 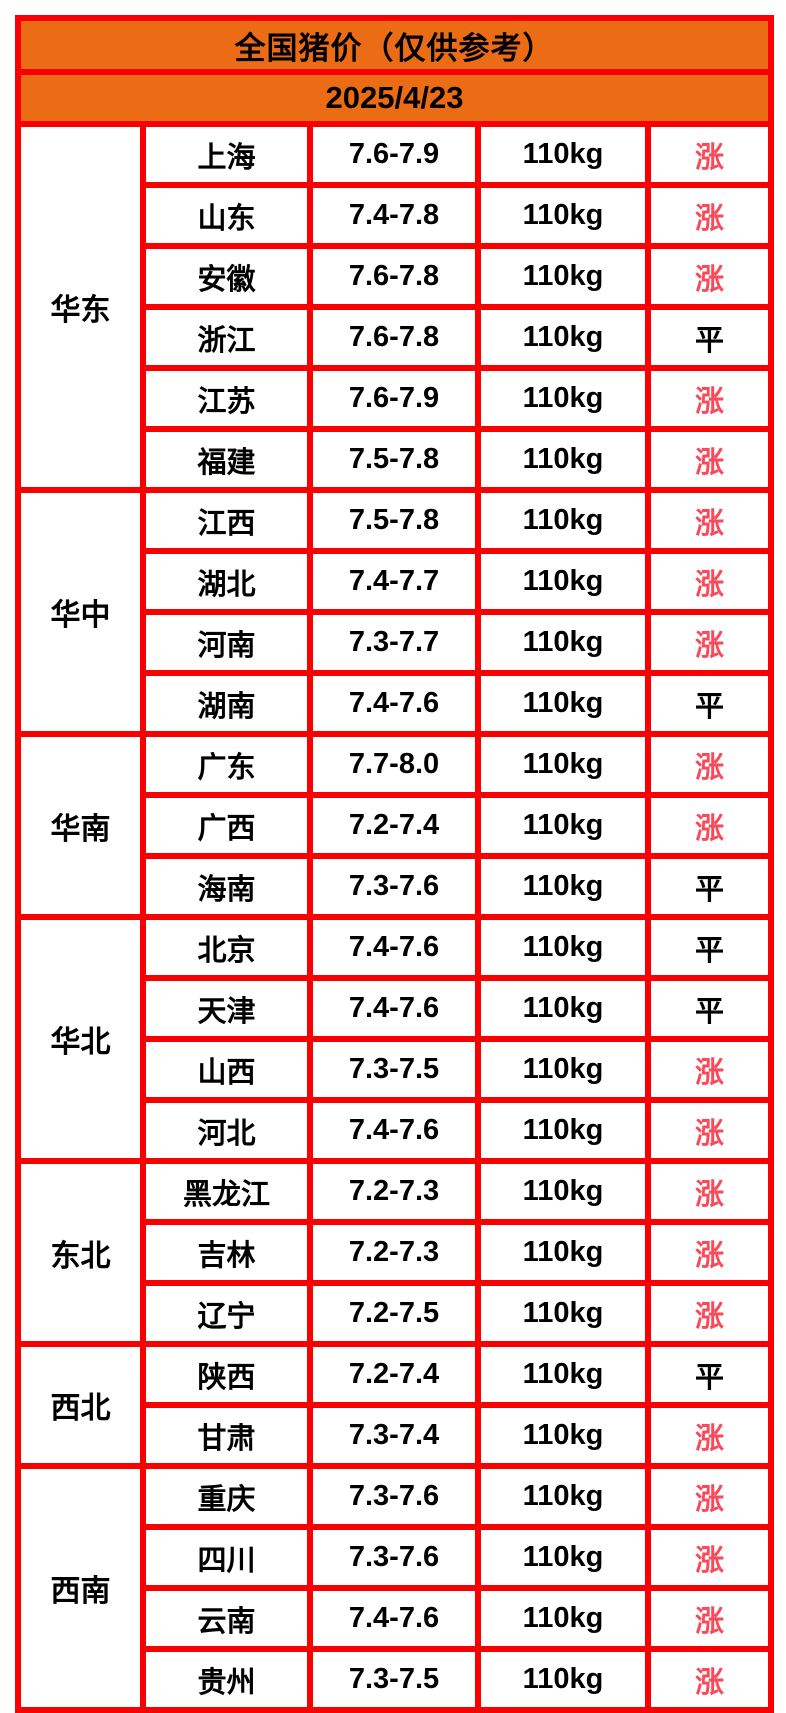 What do you see at coordinates (226, 1374) in the screenshot?
I see `province-cell: 陕西` at bounding box center [226, 1374].